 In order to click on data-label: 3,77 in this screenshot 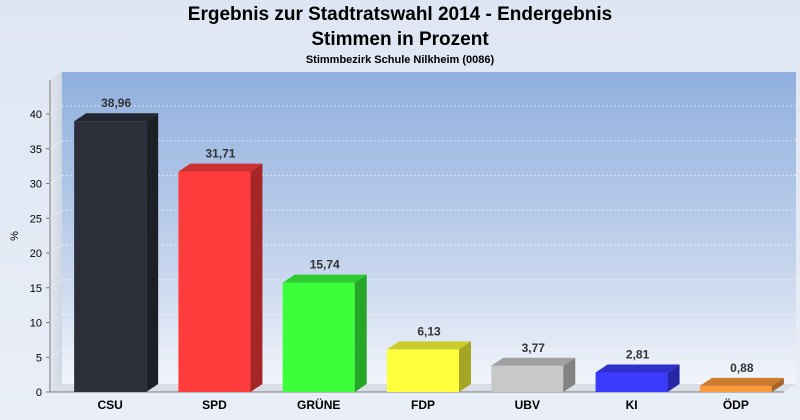, I will do `click(534, 348)`.